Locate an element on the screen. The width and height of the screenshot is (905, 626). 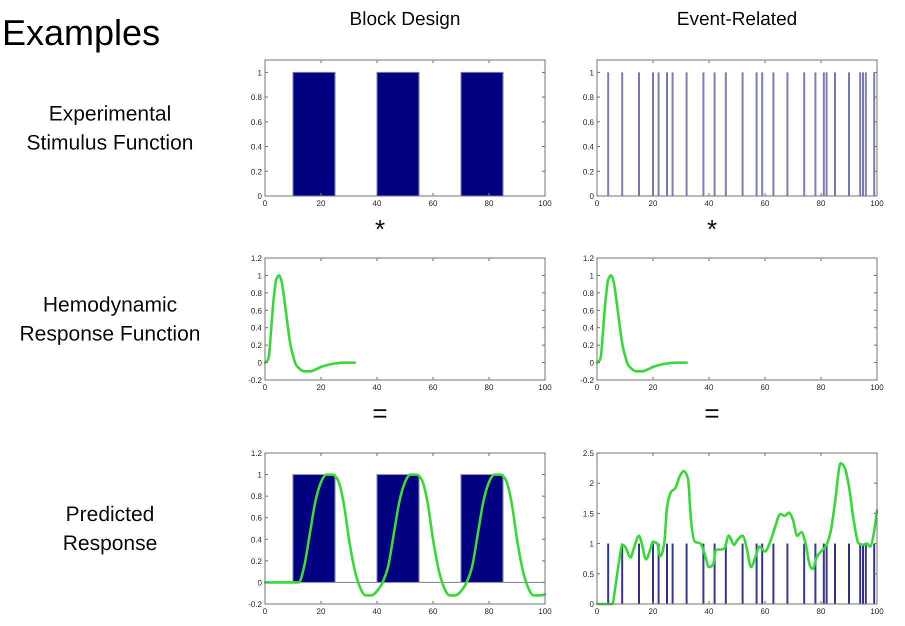
y-tick-label: 1.5 is located at coordinates (588, 513).